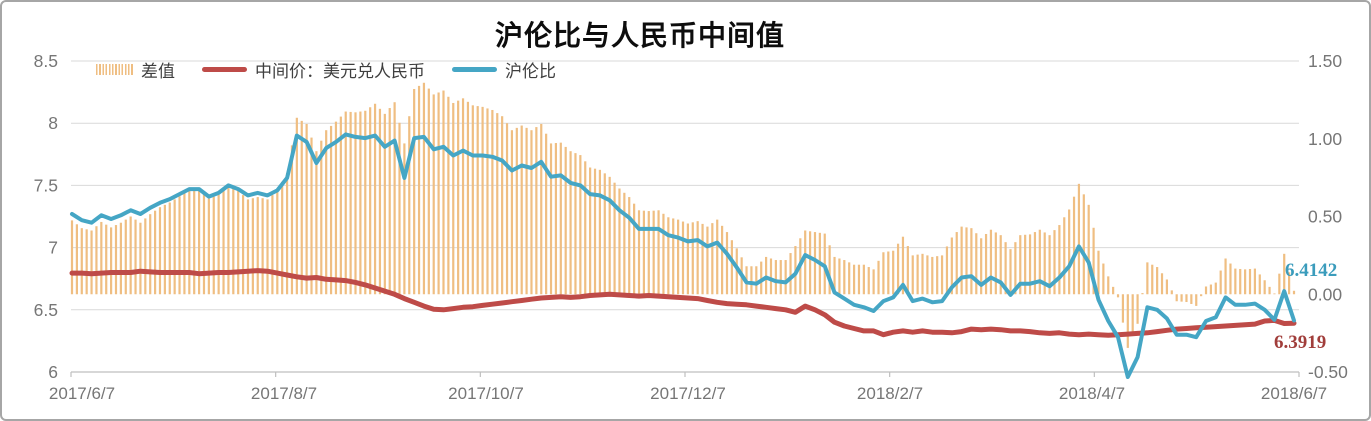  I want to click on right-axis-tick-label: 0.00, so click(1325, 294).